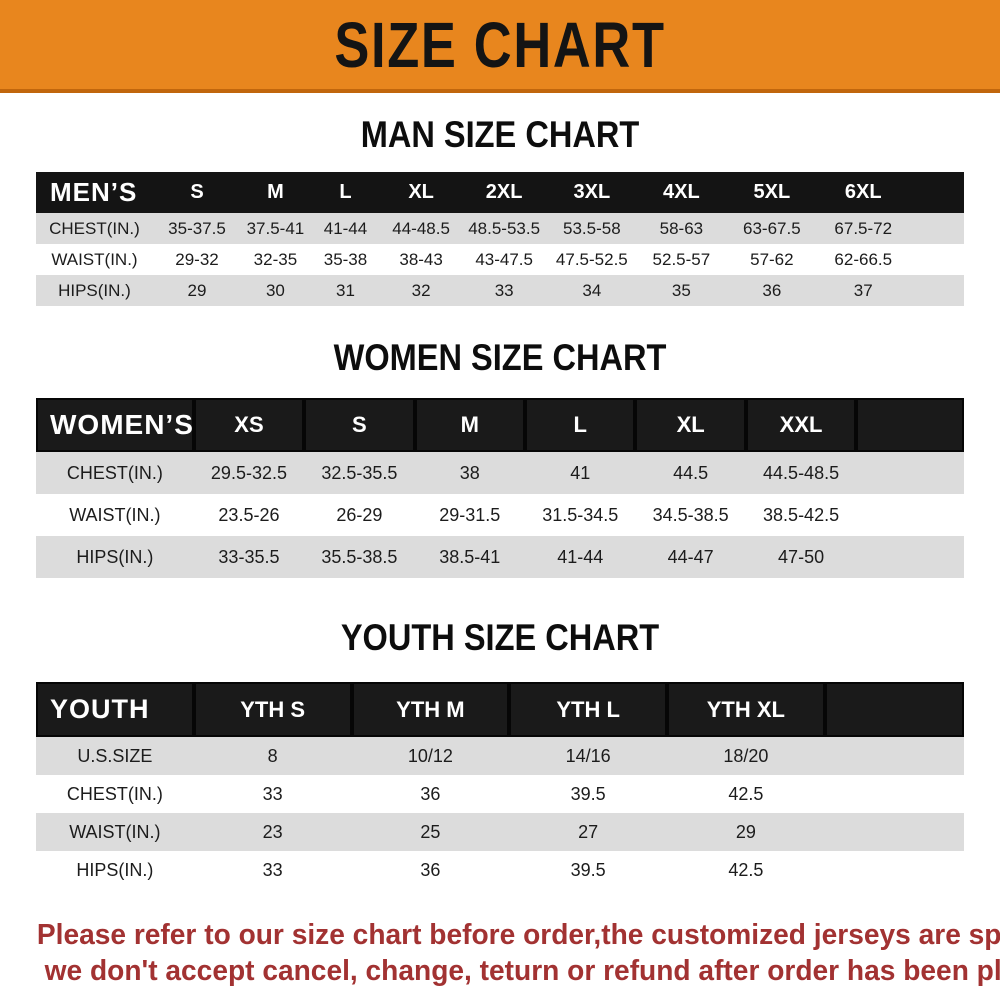 This screenshot has height=1000, width=1000. I want to click on size-value-cell: 58-63, so click(681, 228).